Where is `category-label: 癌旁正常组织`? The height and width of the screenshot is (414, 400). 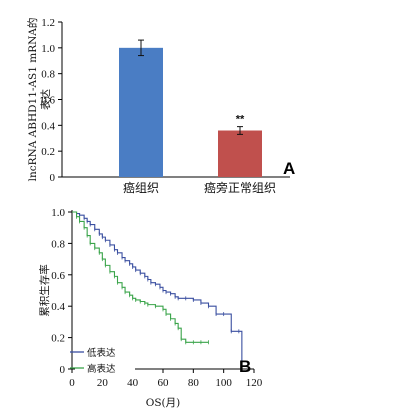
category-label: 癌旁正常组织 is located at coordinates (240, 187).